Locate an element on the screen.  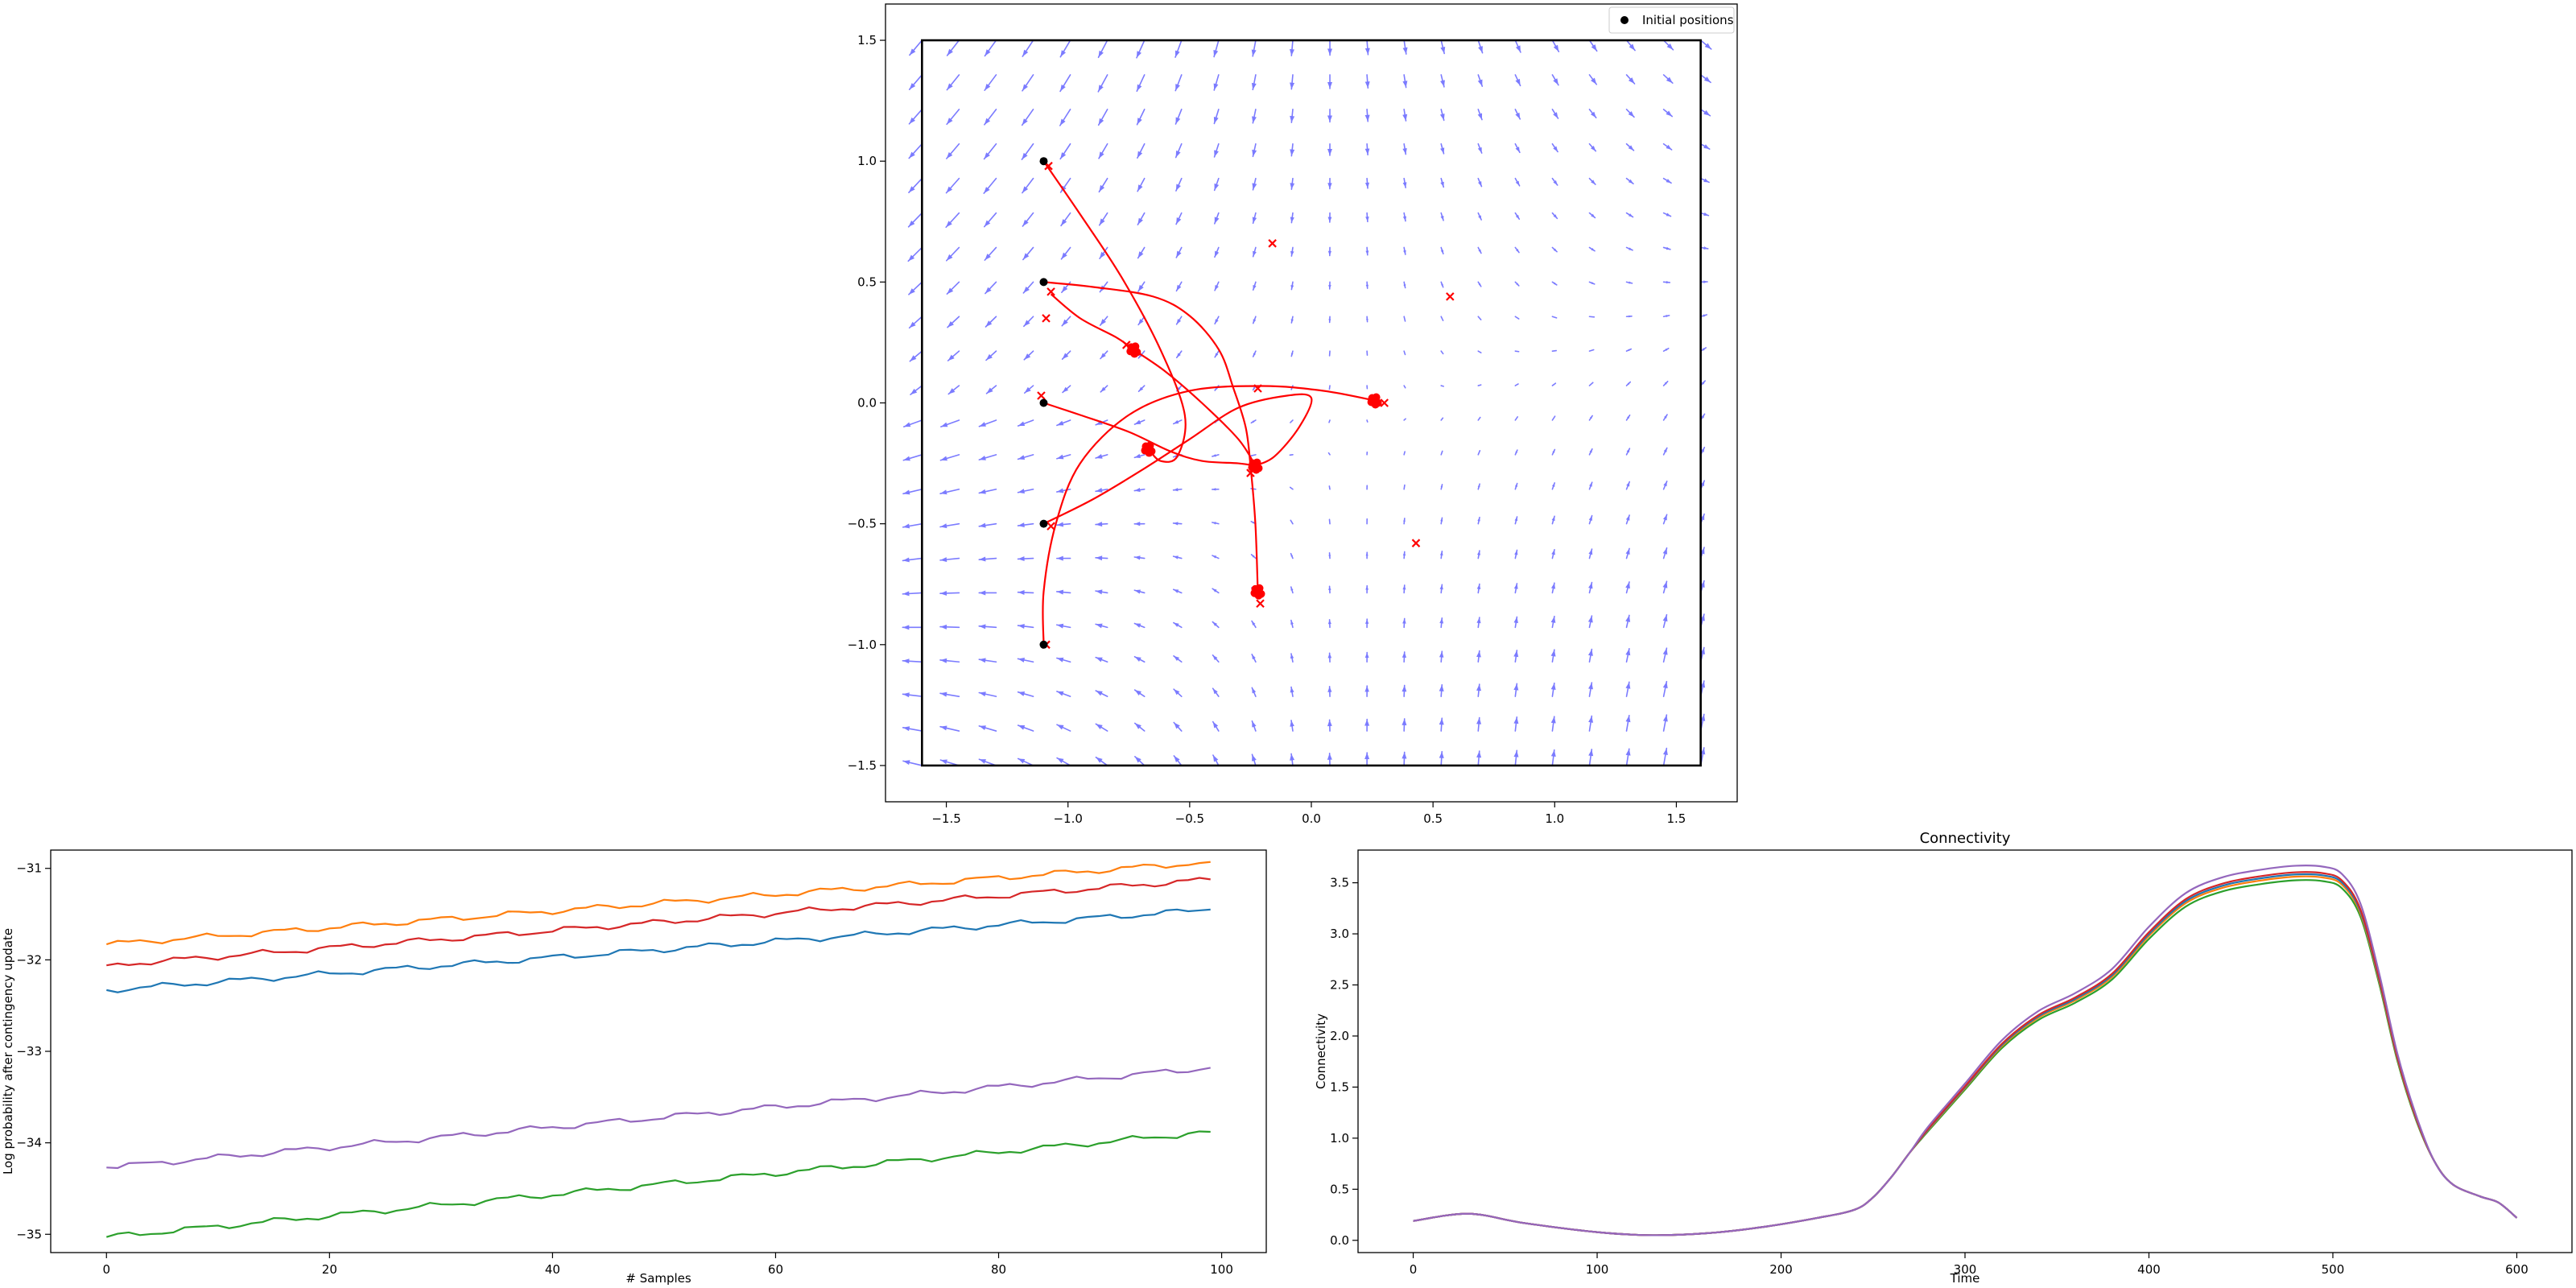
connectivity-y-tick-label: 2.0 is located at coordinates (1339, 1036).